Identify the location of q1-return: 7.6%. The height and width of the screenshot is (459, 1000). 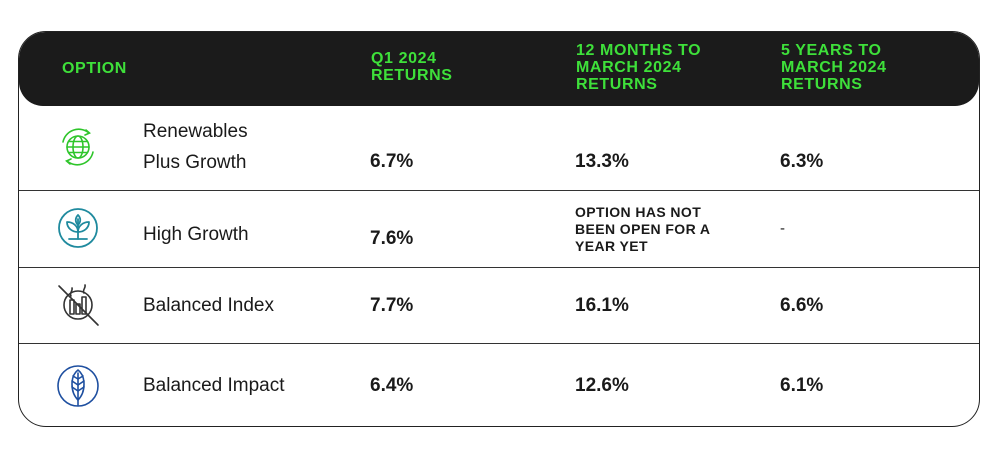
(392, 238).